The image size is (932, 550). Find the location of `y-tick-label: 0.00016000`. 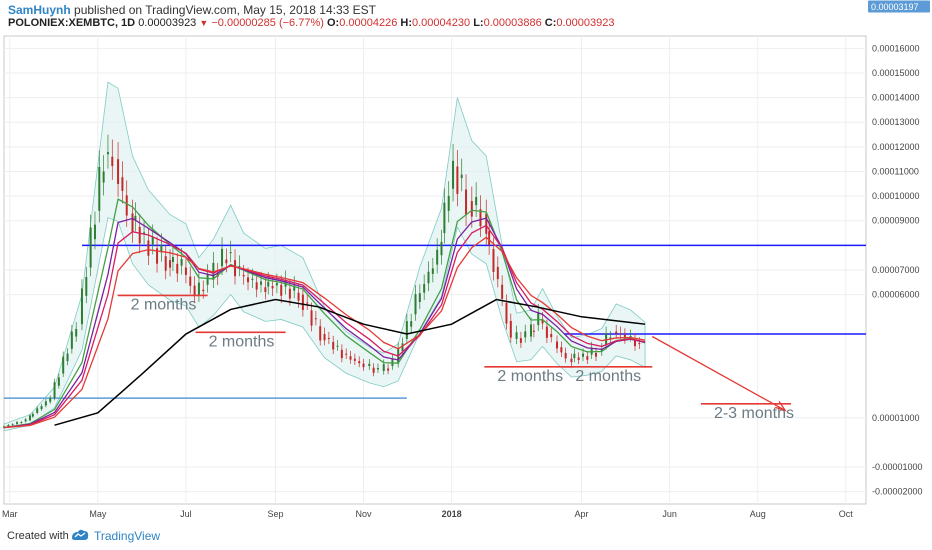

y-tick-label: 0.00016000 is located at coordinates (896, 48).